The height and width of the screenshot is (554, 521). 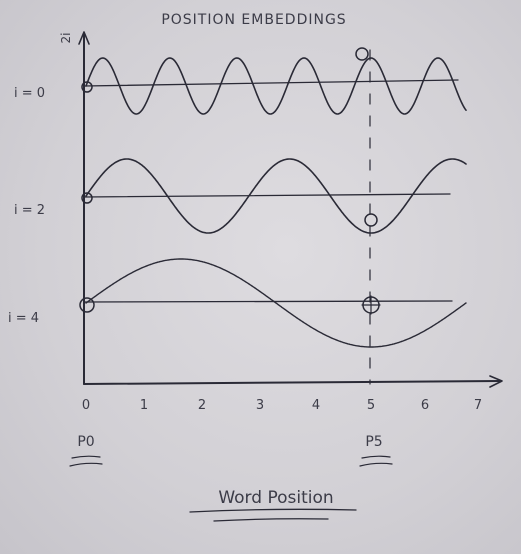 What do you see at coordinates (86, 461) in the screenshot?
I see `p0-underline` at bounding box center [86, 461].